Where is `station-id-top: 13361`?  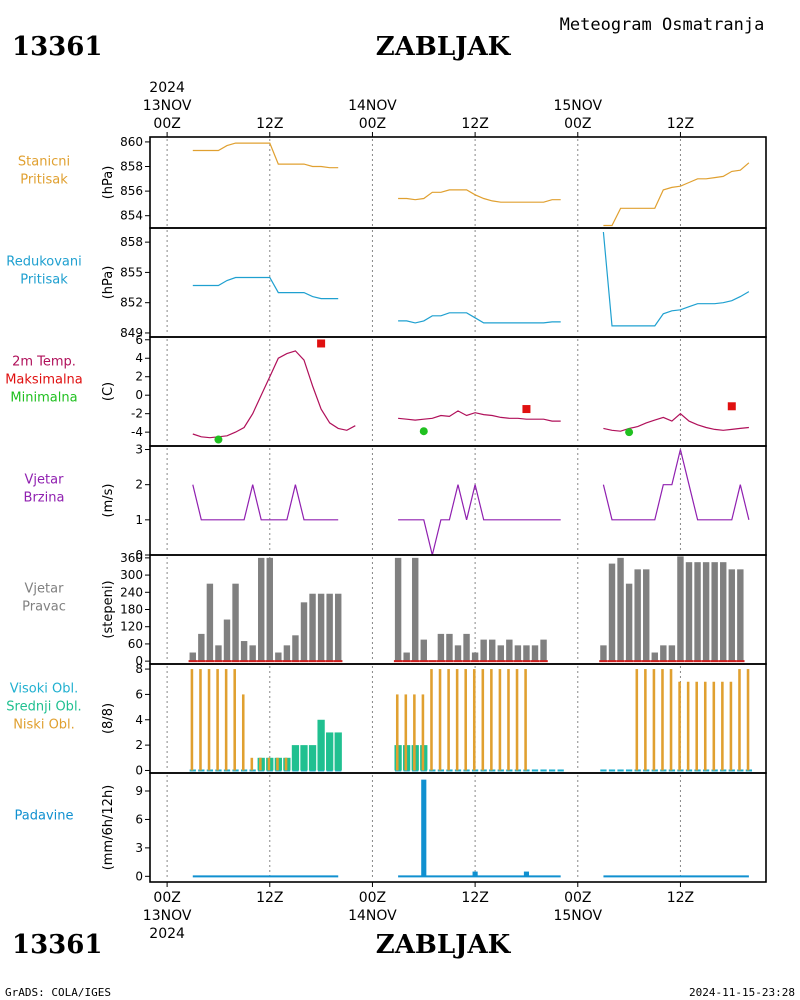 station-id-top: 13361 is located at coordinates (57, 47).